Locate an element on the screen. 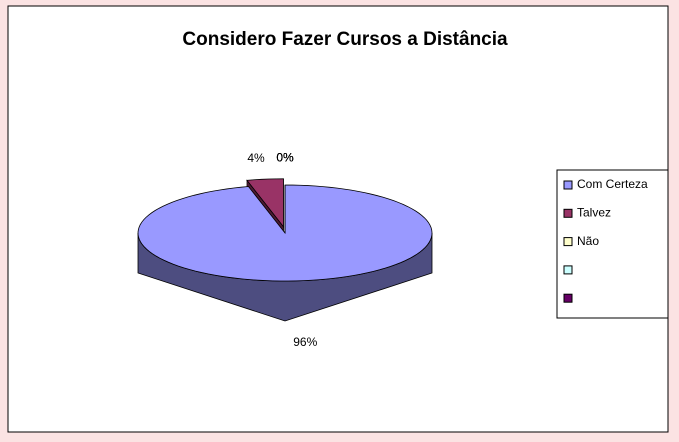  legend-box is located at coordinates (612, 244).